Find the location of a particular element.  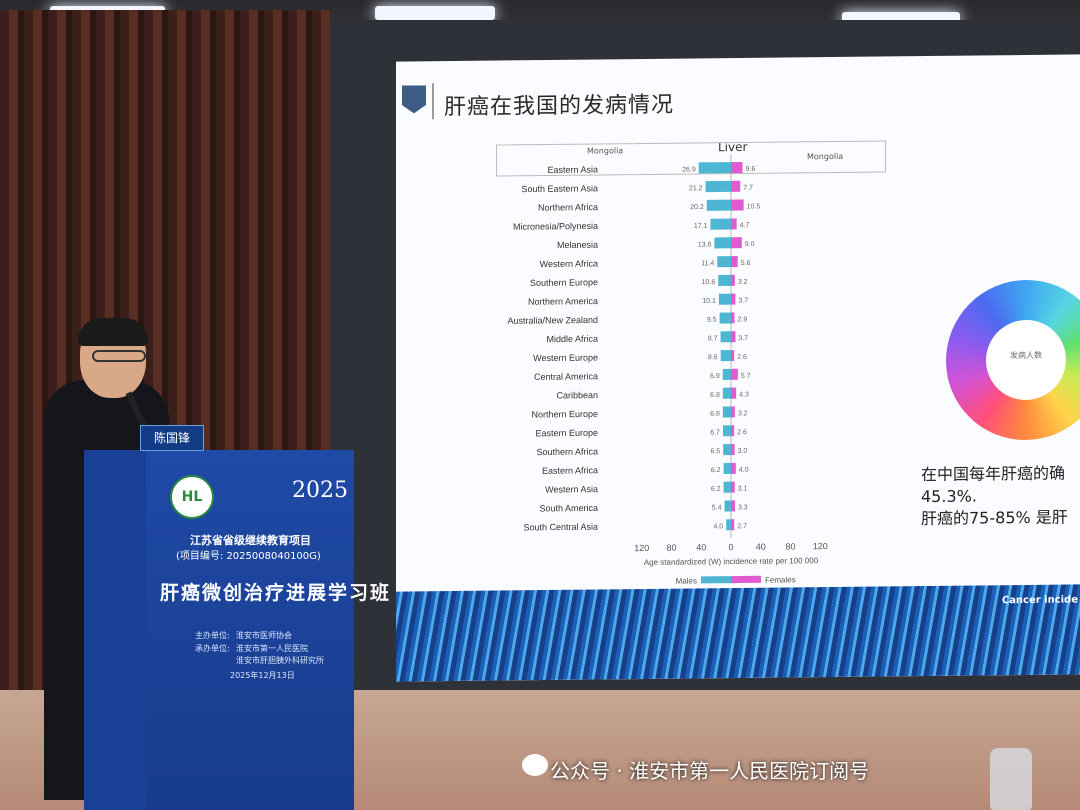

tag-left: Mongolia is located at coordinates (605, 151).